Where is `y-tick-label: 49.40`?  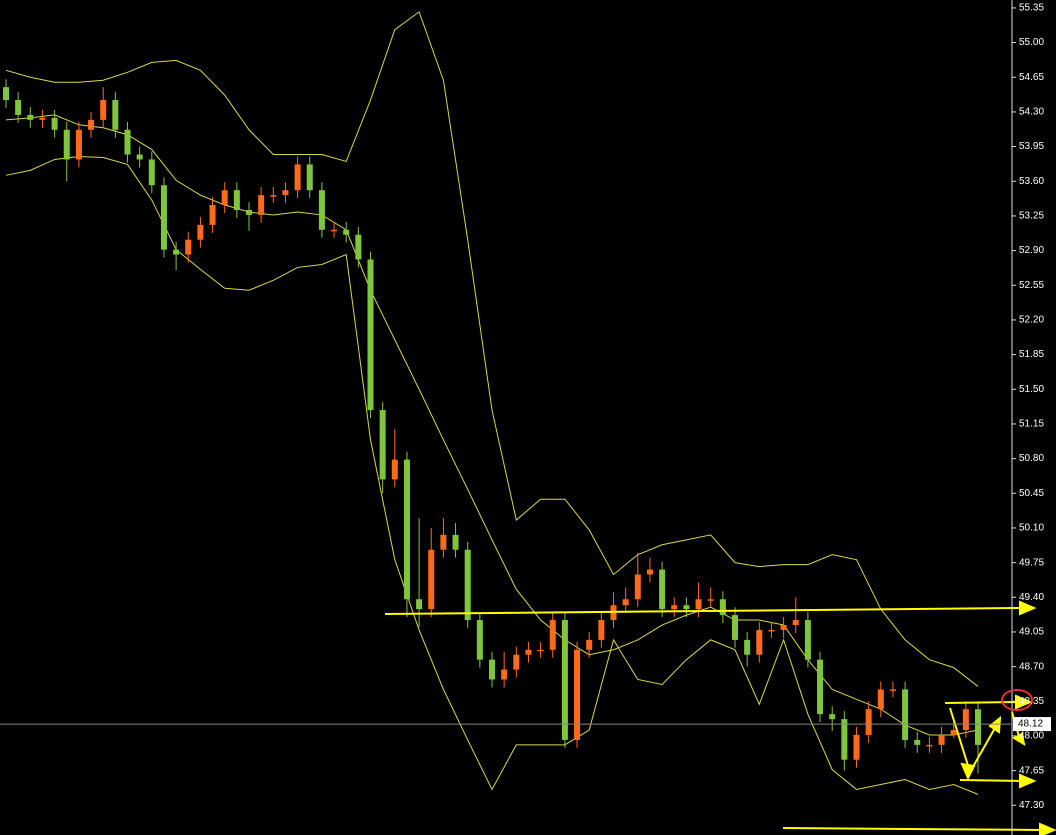
y-tick-label: 49.40 is located at coordinates (1031, 597).